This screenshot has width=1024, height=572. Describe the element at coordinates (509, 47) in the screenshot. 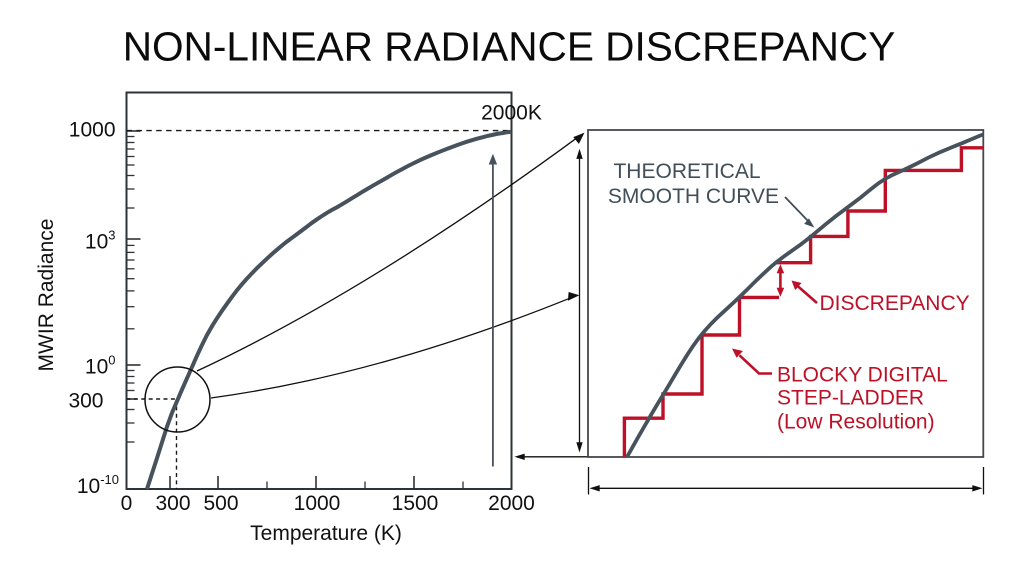

I see `svg-text:NON-LINEAR RADIANCE DISCREPANC: NON-LINEAR RADIANCE DISCREPANCY` at that location.